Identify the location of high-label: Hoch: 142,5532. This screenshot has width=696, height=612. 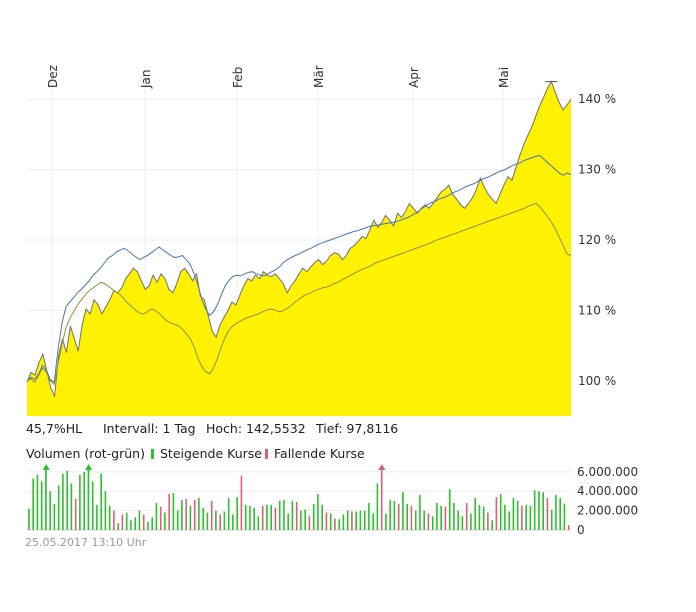
(256, 428).